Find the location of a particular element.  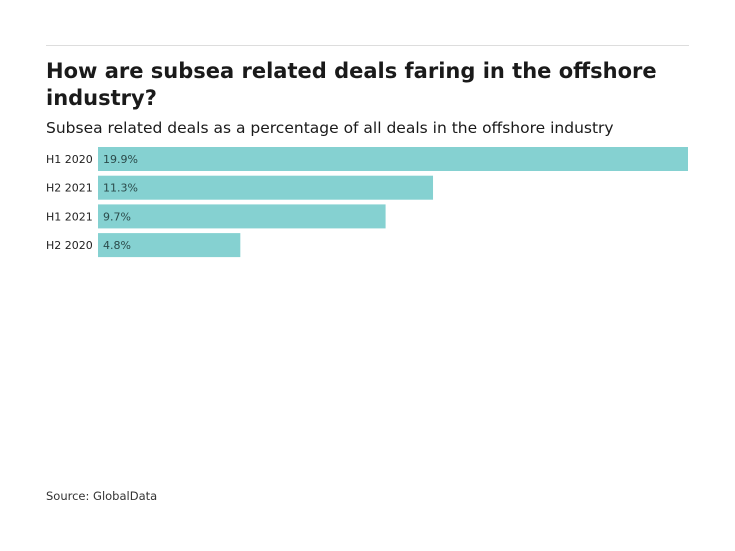

category-label: H1 2020 is located at coordinates (69, 159).